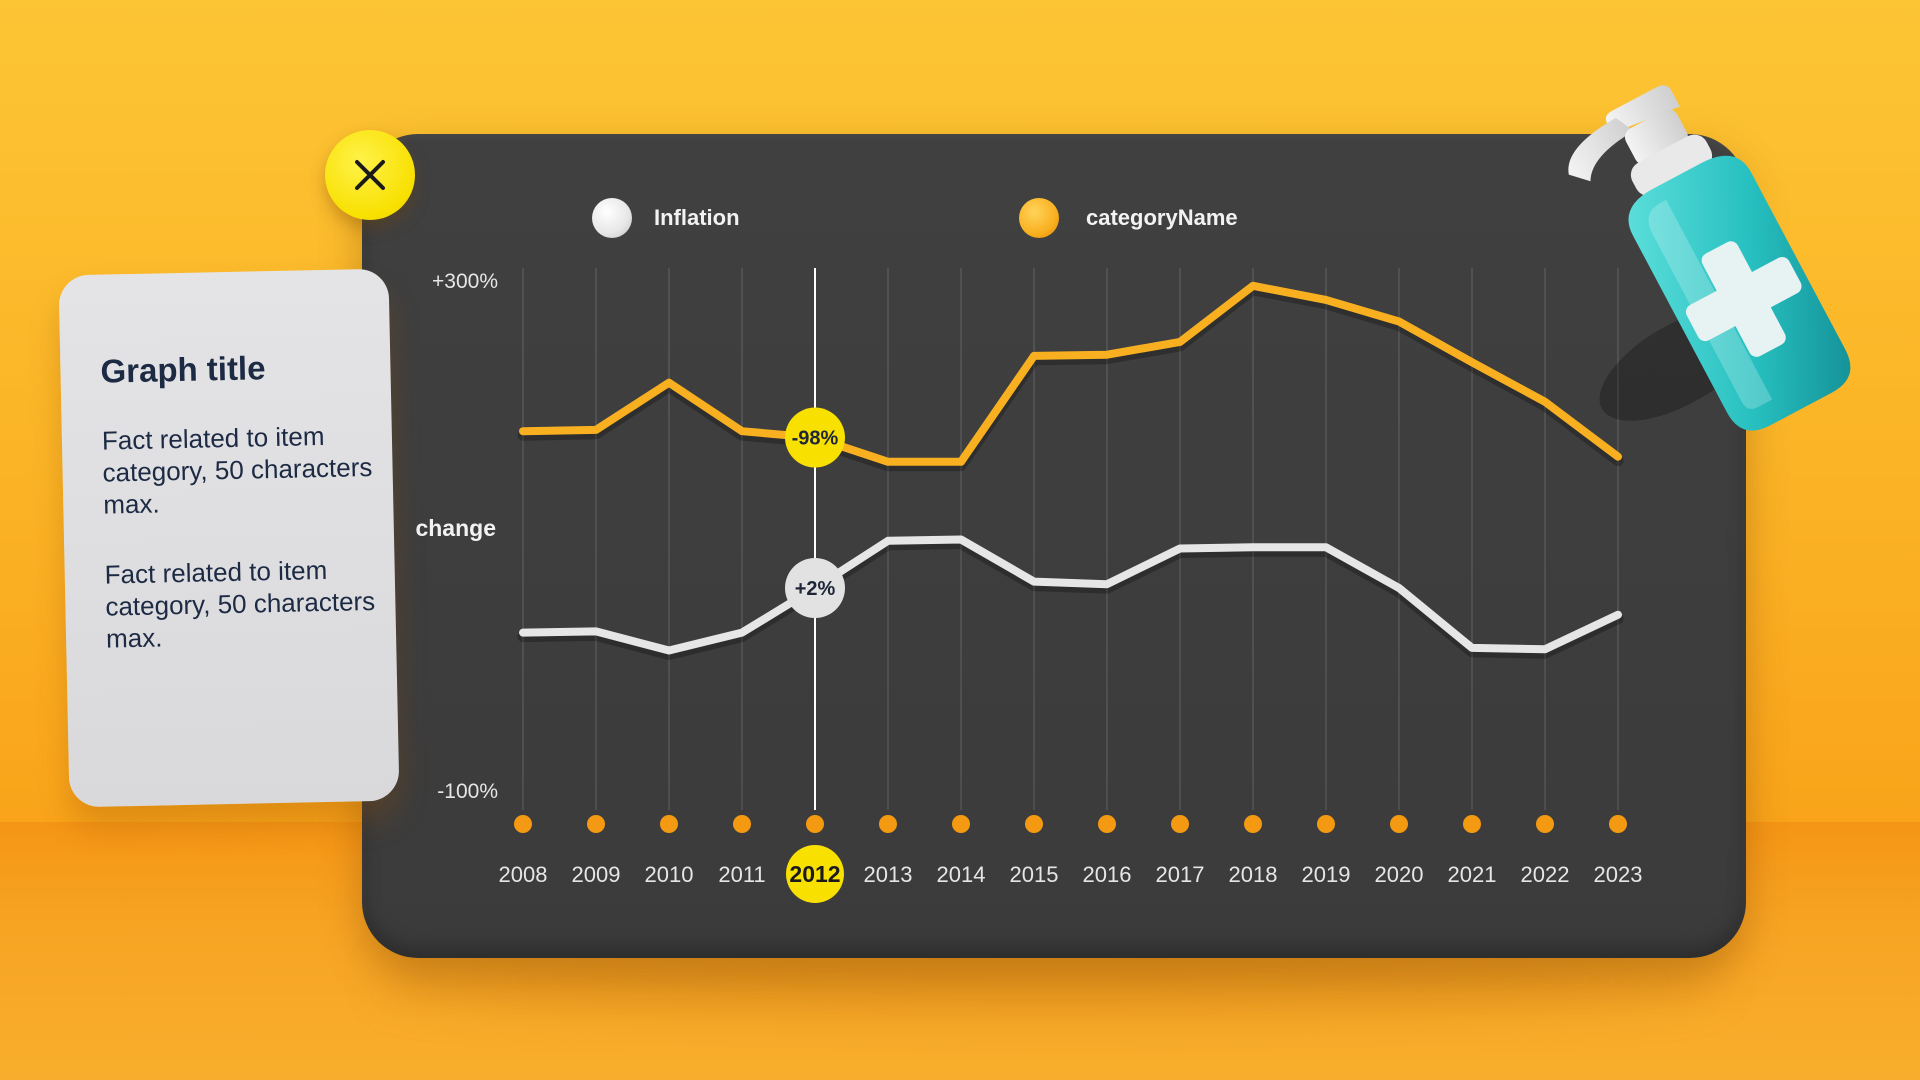 The image size is (1920, 1080). What do you see at coordinates (888, 874) in the screenshot?
I see `x-tick-label-2013: 2013` at bounding box center [888, 874].